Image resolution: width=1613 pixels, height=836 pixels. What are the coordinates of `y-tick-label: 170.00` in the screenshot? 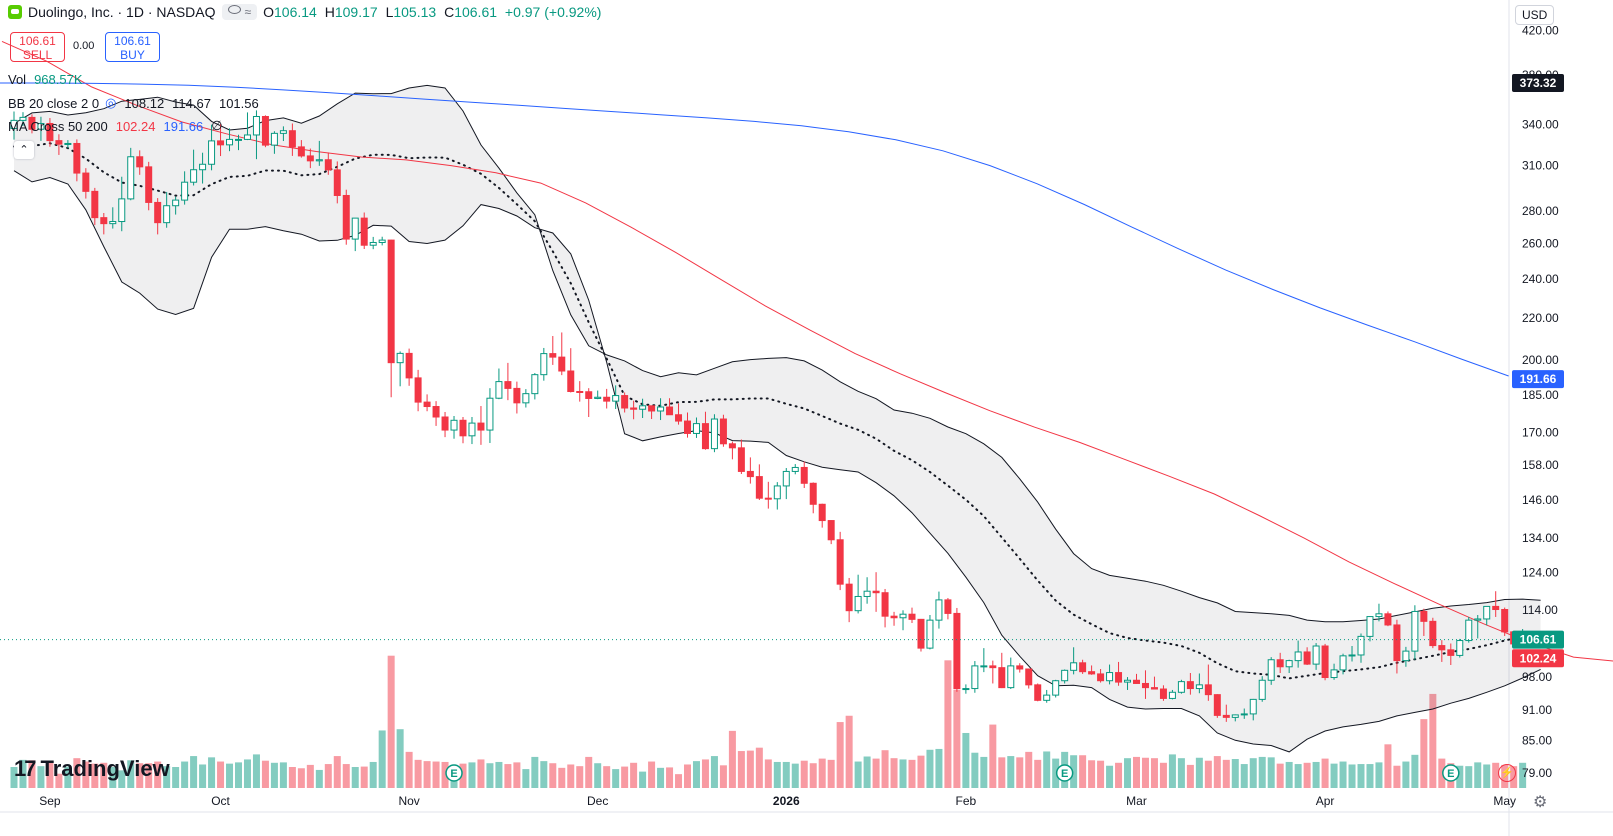 It's located at (1540, 432).